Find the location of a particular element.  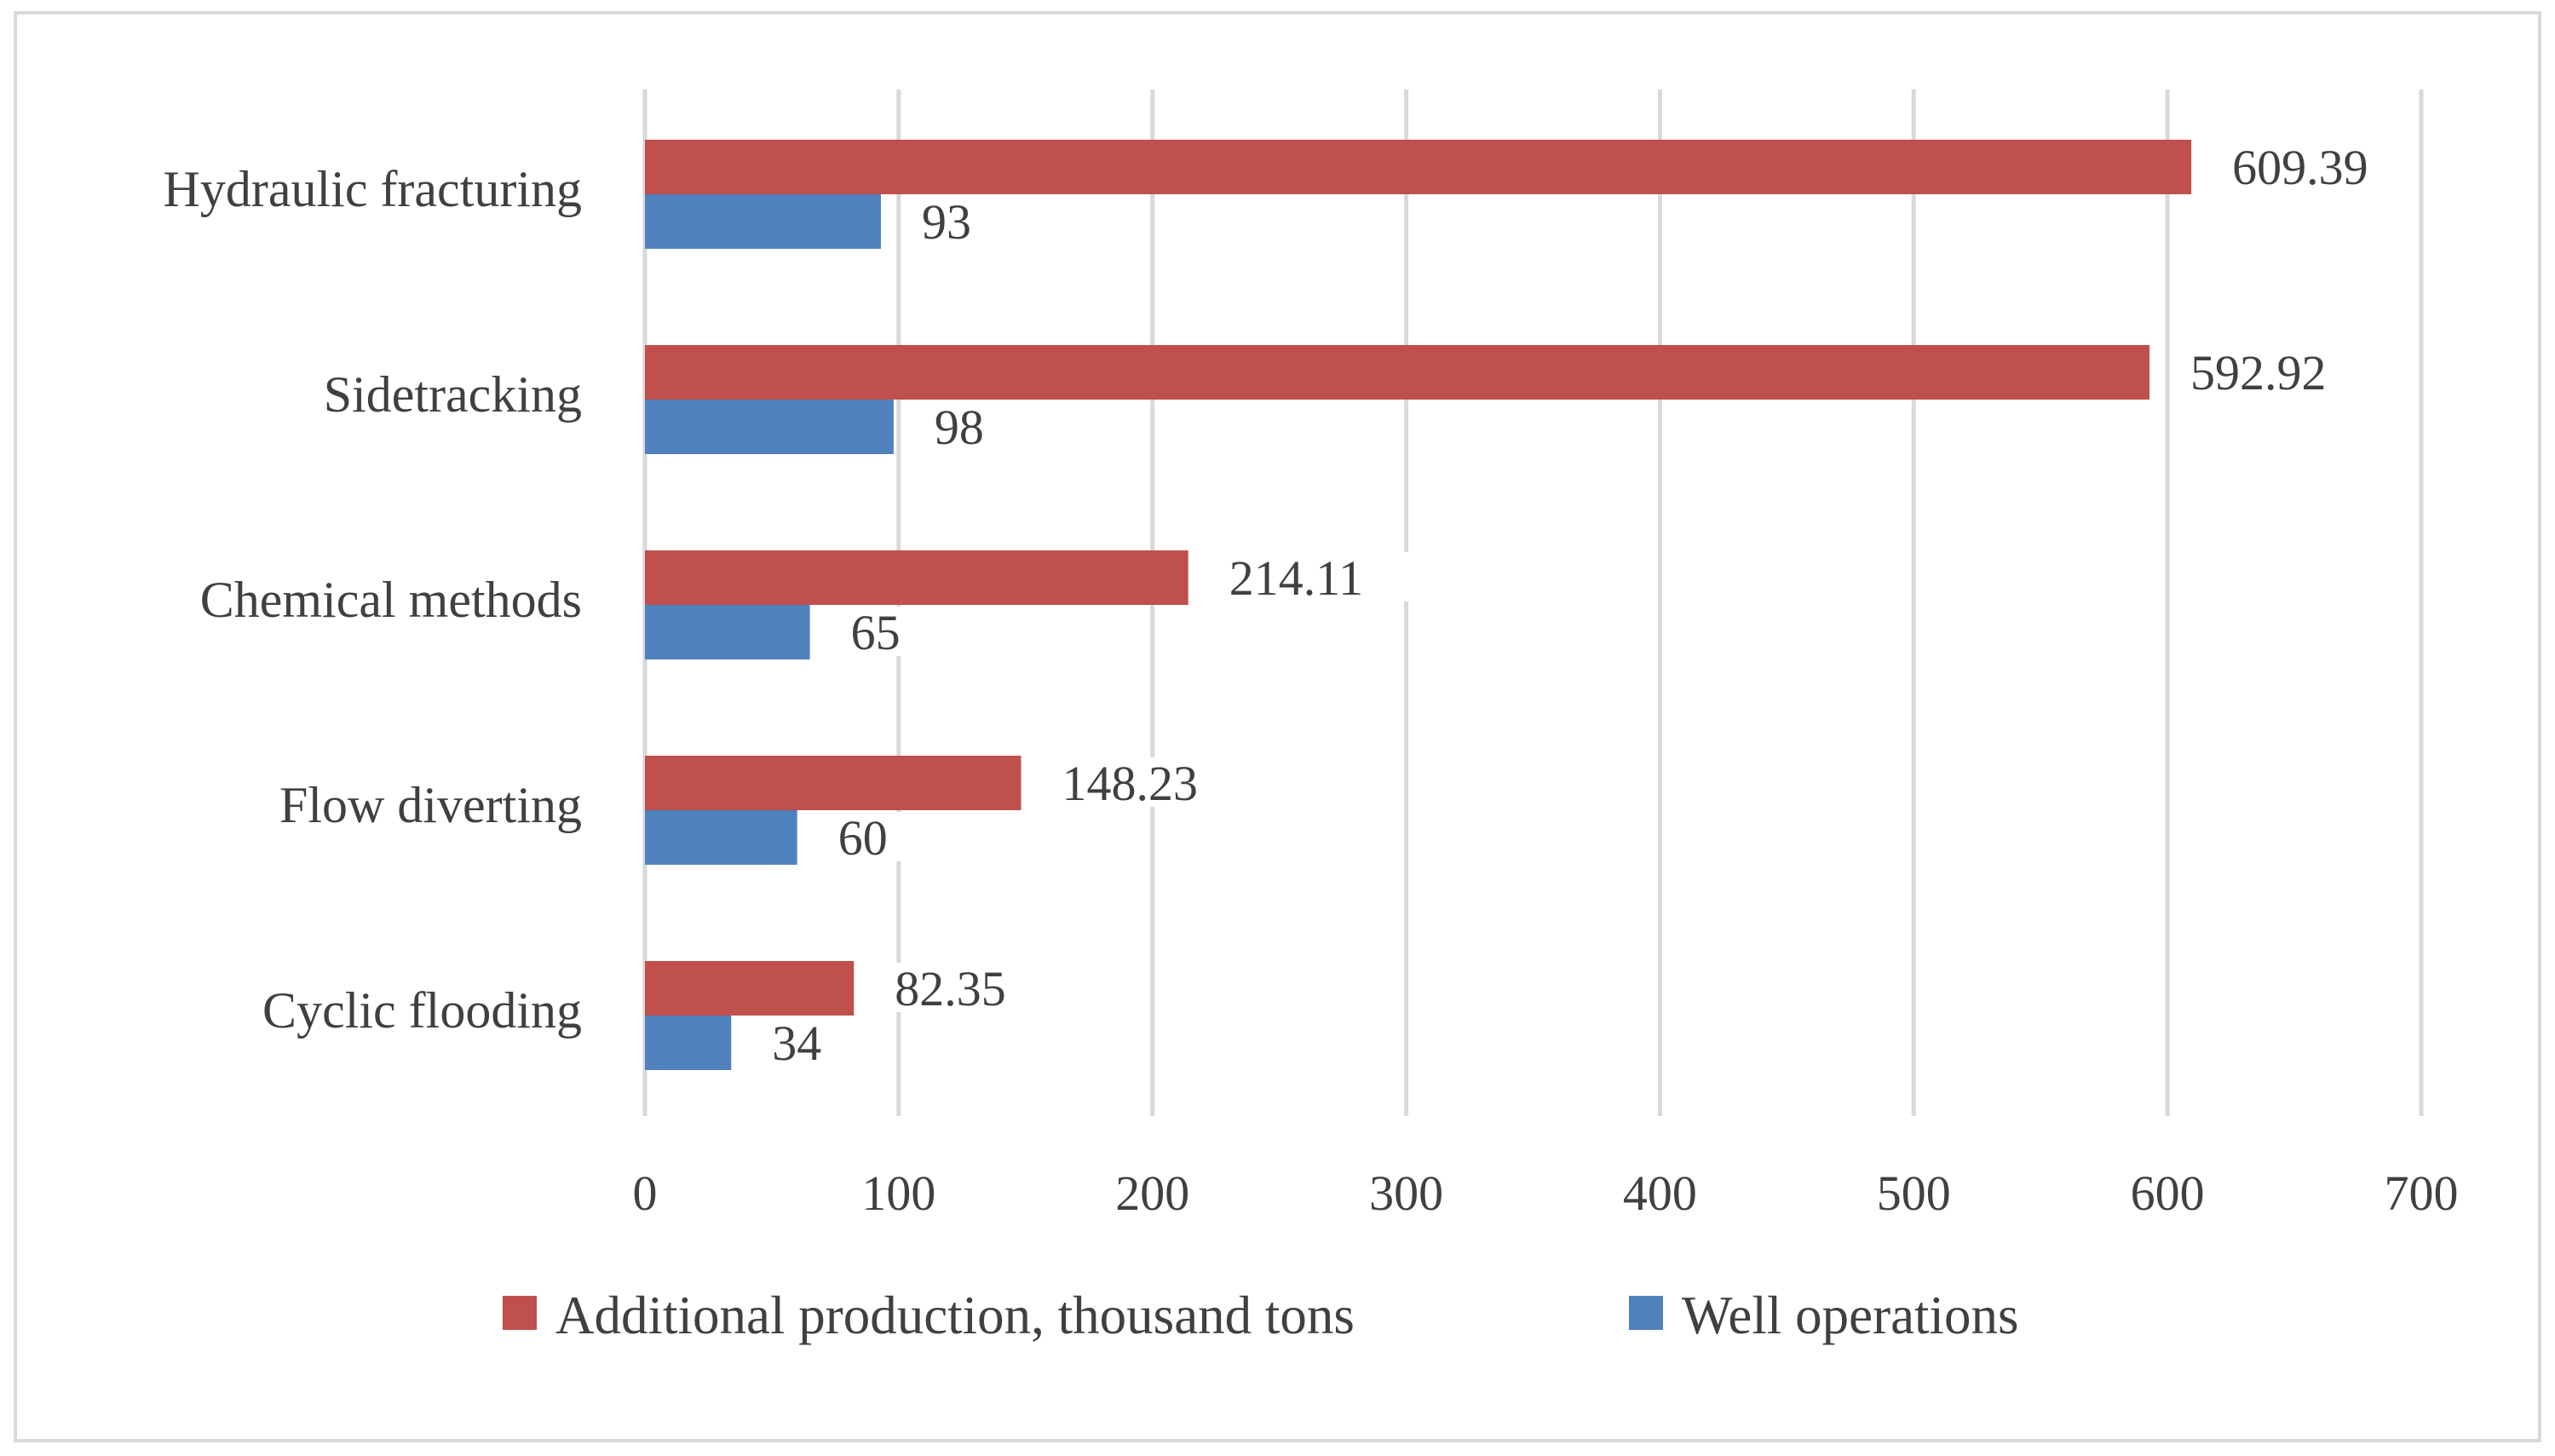

legend-label-1: Well operations is located at coordinates (1851, 1316).